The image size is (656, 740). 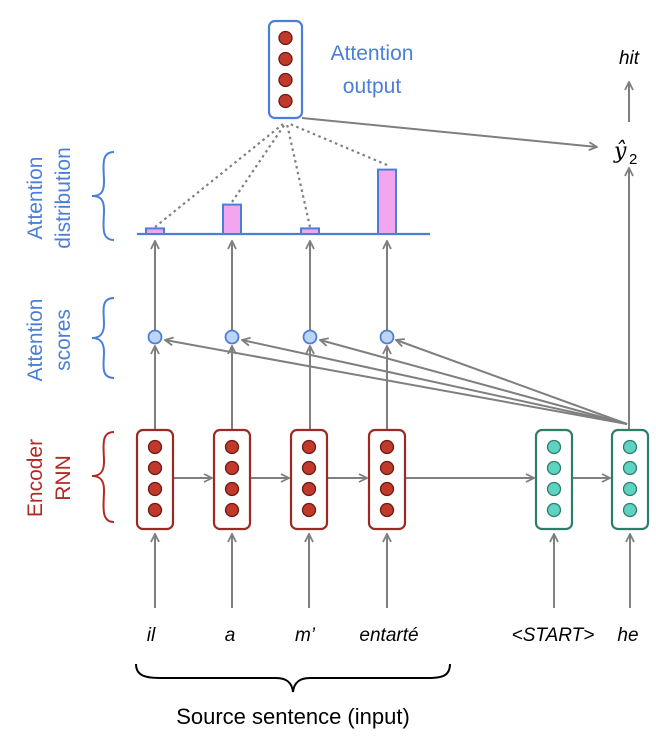 What do you see at coordinates (49, 478) in the screenshot?
I see `encoder-rnn-label: Encoder RNN` at bounding box center [49, 478].